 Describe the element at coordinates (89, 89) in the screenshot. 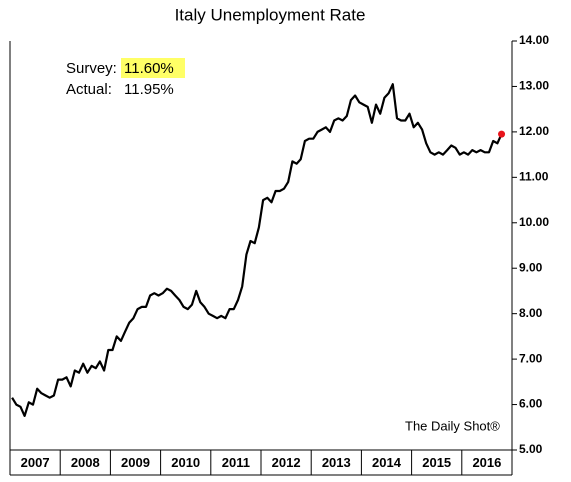

I see `actual-label: Actual:` at that location.